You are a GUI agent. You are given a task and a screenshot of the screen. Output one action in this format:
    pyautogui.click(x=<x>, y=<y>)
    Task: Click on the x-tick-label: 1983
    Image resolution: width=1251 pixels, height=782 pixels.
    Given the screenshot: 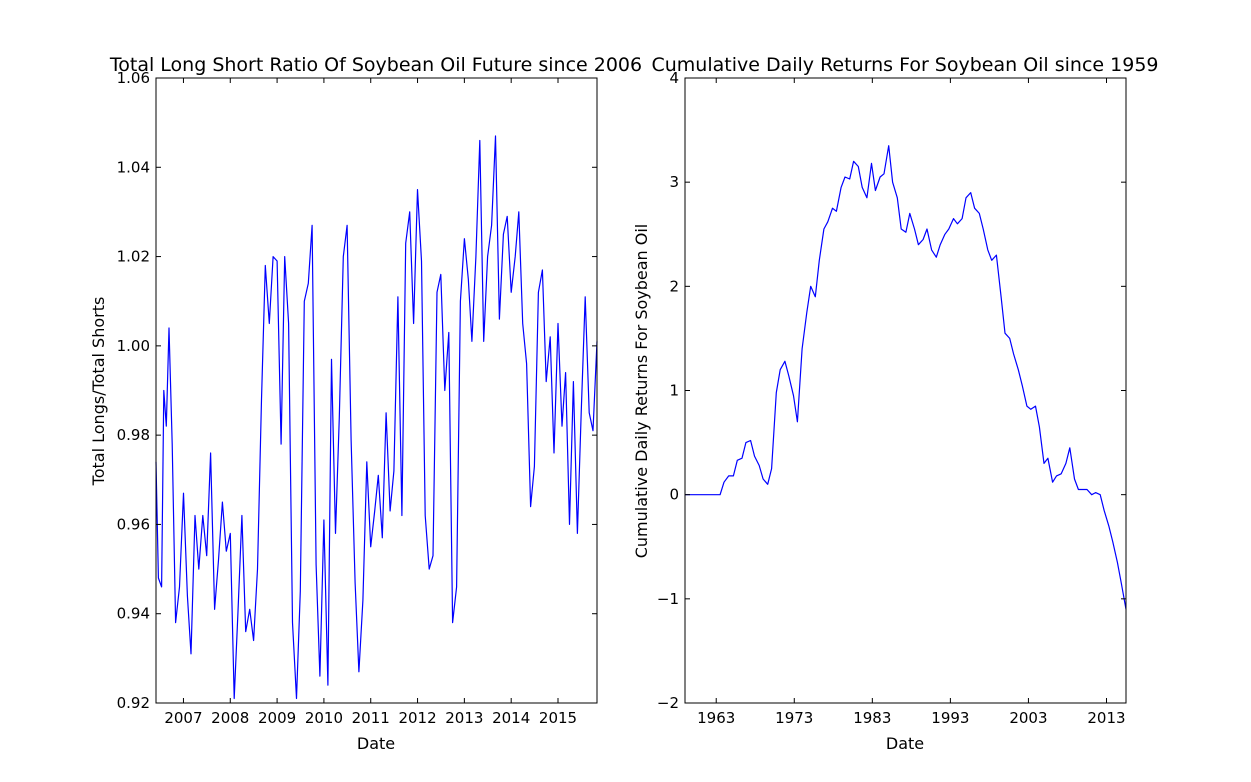 What is the action you would take?
    pyautogui.click(x=872, y=718)
    